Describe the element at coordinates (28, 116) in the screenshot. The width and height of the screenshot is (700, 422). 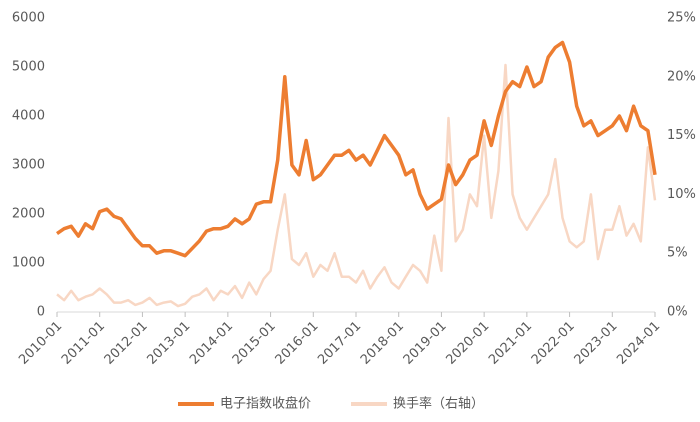
I see `y-tick-label: 4000` at that location.